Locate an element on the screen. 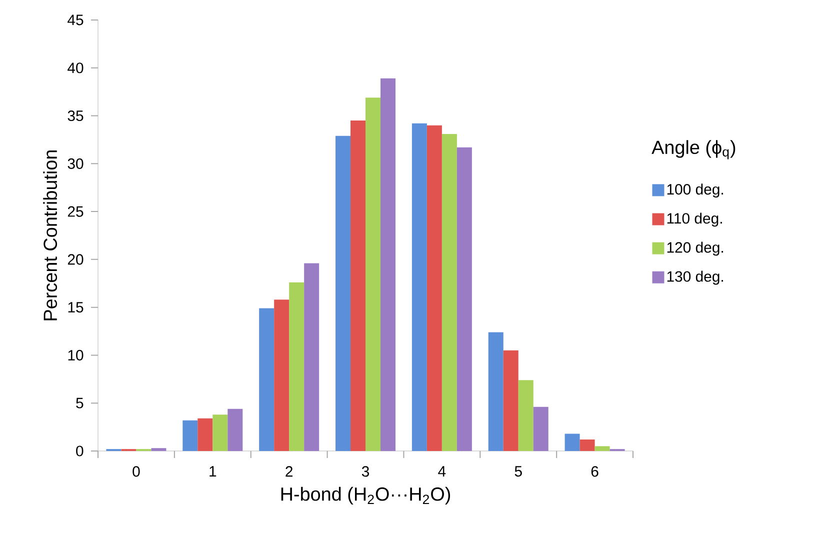 The height and width of the screenshot is (535, 829). x-tick-label: 5 is located at coordinates (518, 471).